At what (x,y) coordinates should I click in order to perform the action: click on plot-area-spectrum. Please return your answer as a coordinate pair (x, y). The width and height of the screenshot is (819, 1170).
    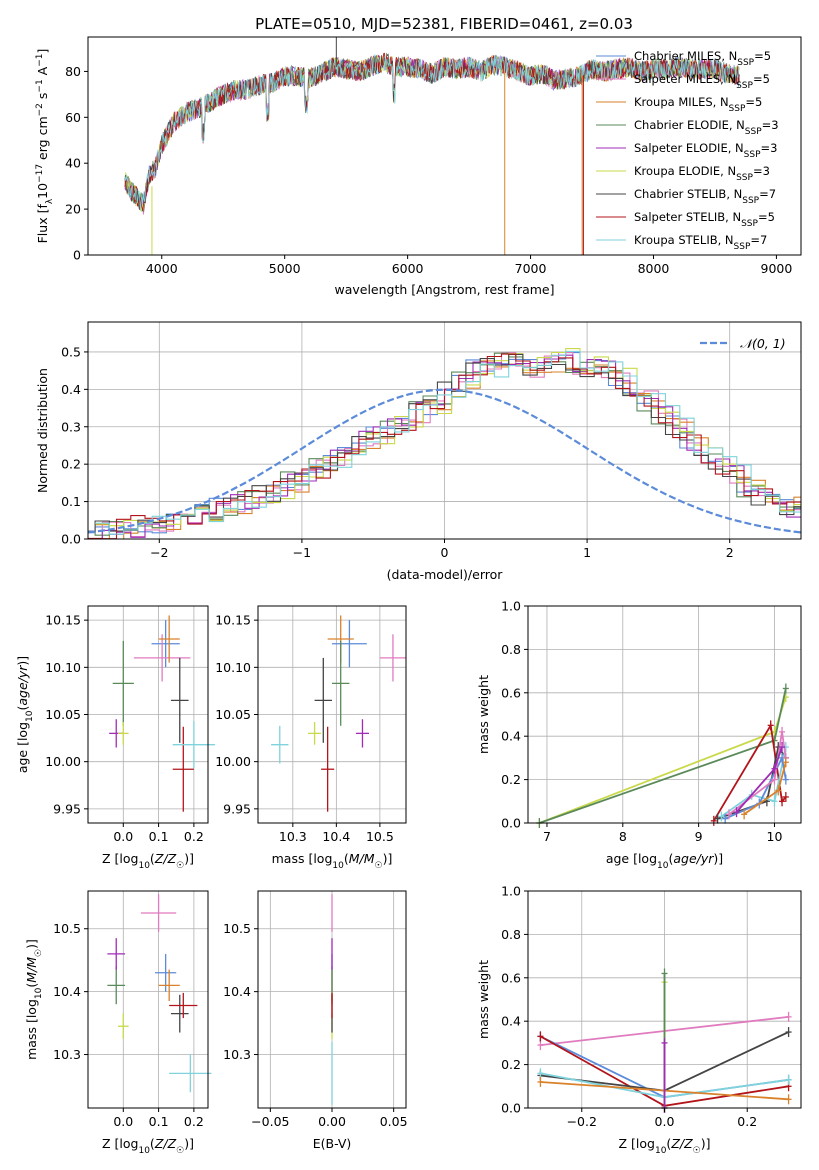
    Looking at the image, I should click on (432, 146).